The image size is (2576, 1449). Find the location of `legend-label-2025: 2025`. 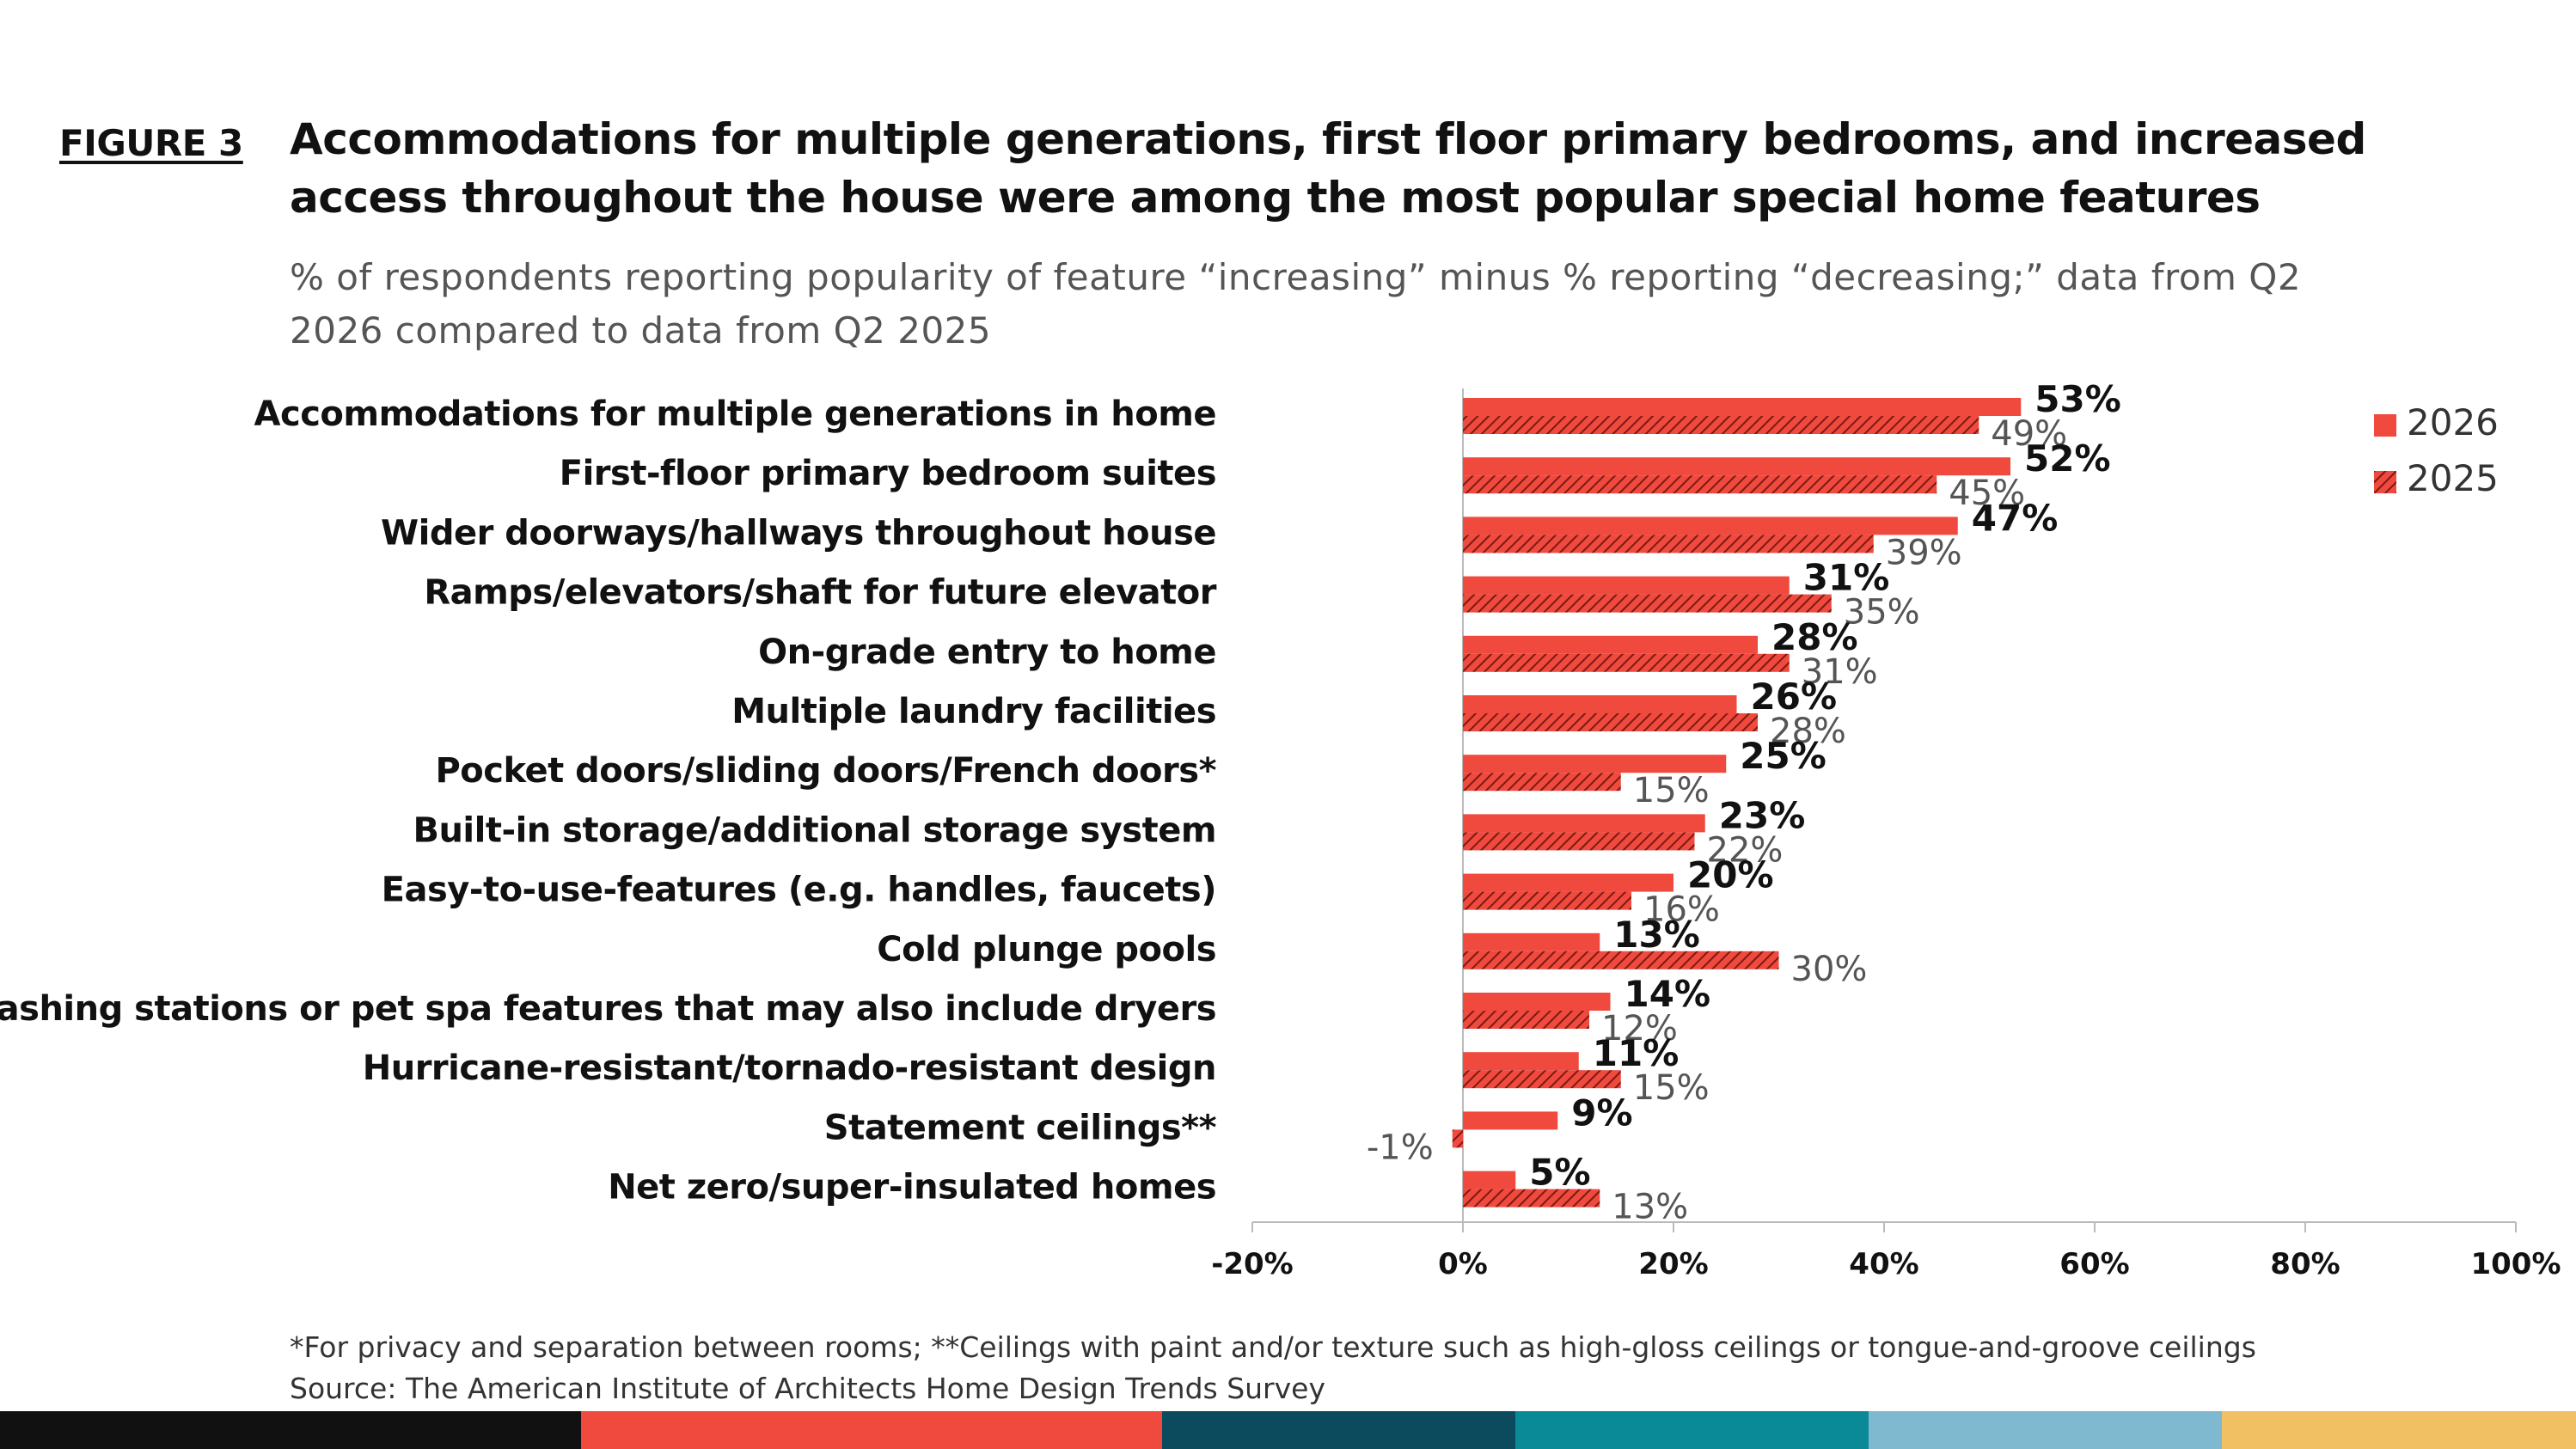

legend-label-2025: 2025 is located at coordinates (2453, 478).